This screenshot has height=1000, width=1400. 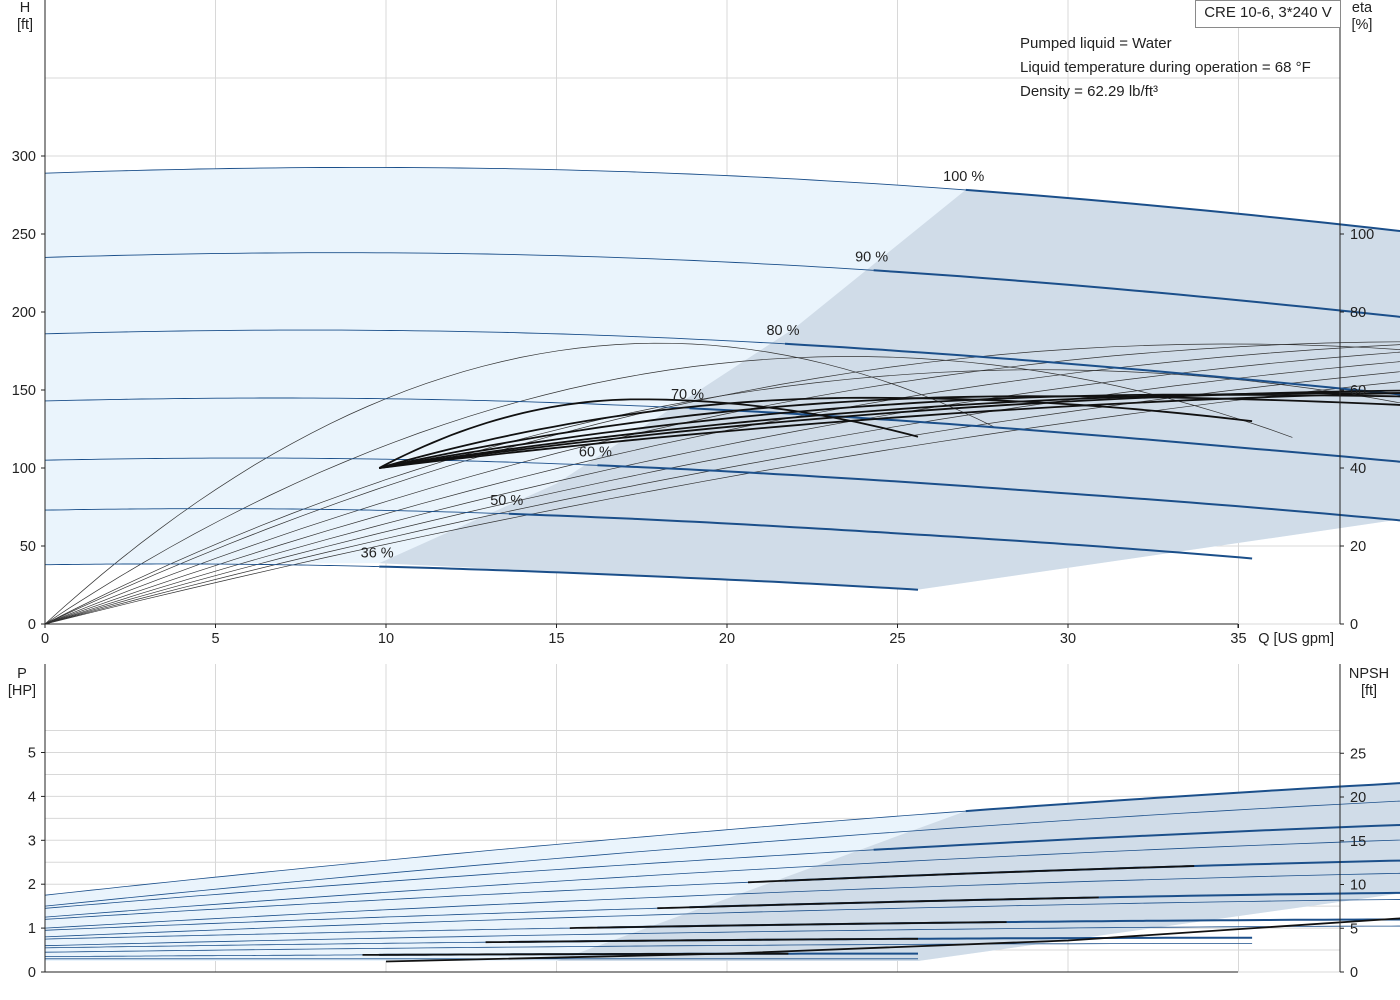 What do you see at coordinates (506, 501) in the screenshot?
I see `head-curve-label: 50 %` at bounding box center [506, 501].